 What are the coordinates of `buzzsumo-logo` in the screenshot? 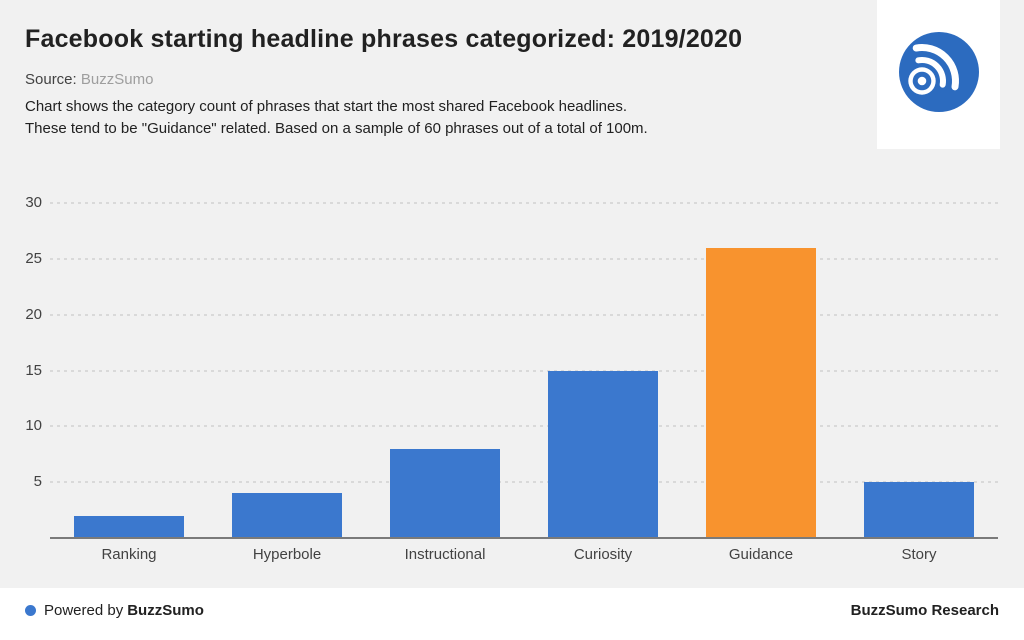 It's located at (938, 74).